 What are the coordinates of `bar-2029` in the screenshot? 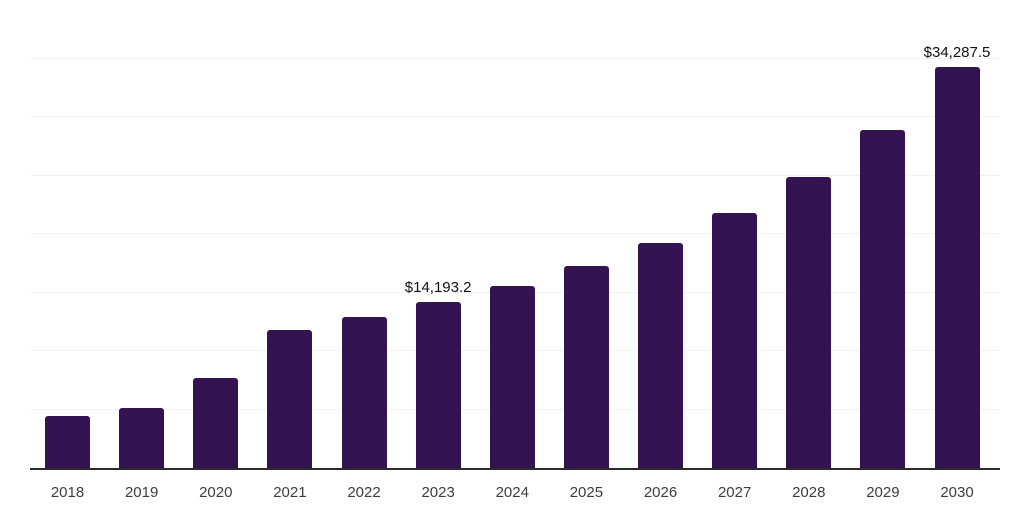 It's located at (883, 298).